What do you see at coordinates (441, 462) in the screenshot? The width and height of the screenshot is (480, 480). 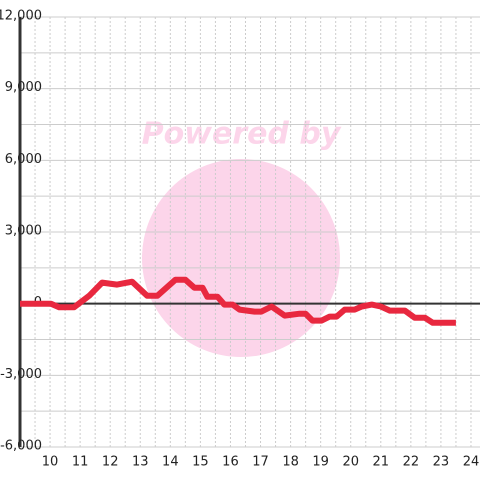 I see `x-tick-label: 23` at bounding box center [441, 462].